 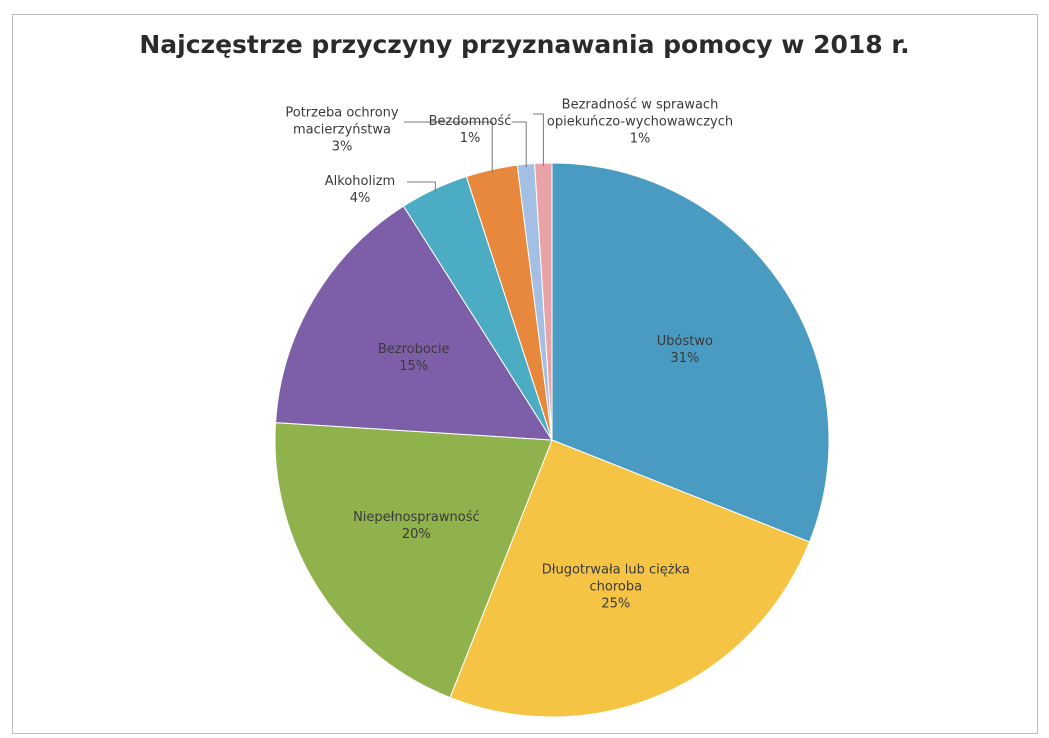 What do you see at coordinates (360, 181) in the screenshot?
I see `slice-category: Alkoholizm` at bounding box center [360, 181].